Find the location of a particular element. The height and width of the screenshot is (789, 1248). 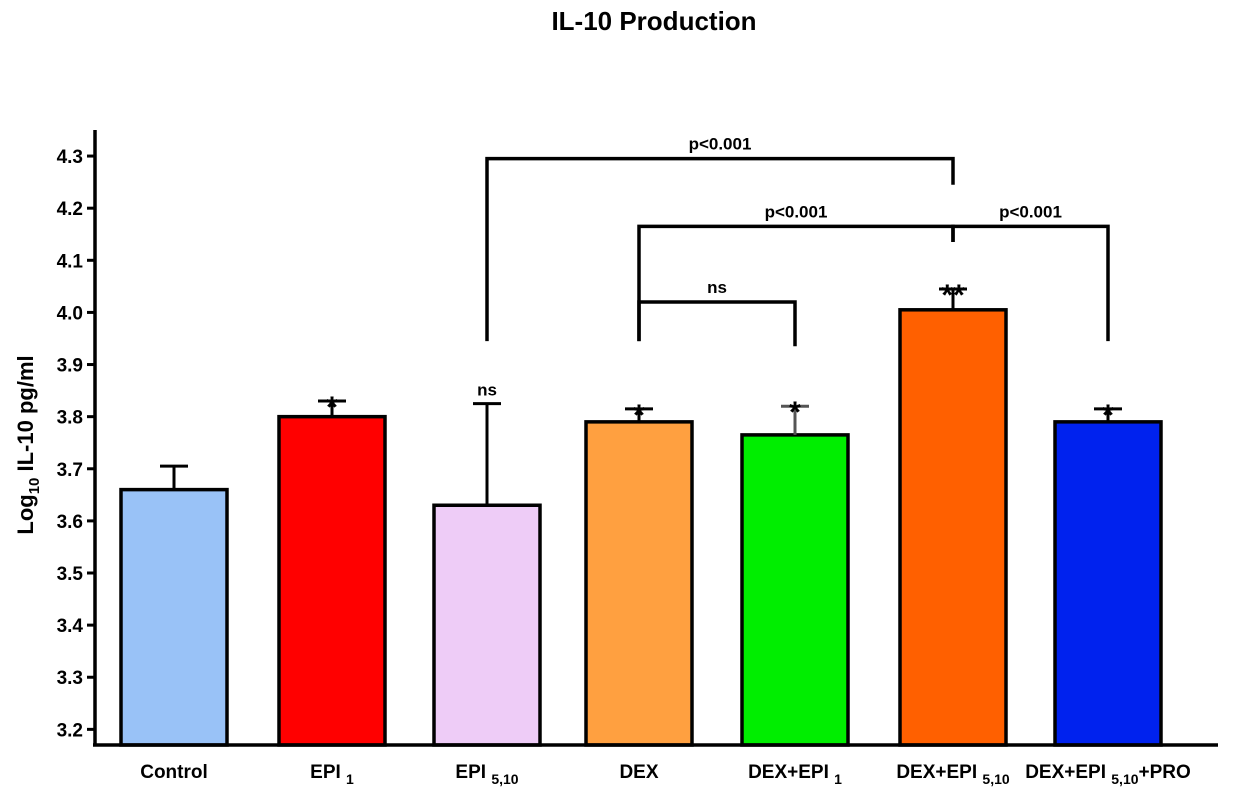

chart-title: IL-10 Production is located at coordinates (653, 21).